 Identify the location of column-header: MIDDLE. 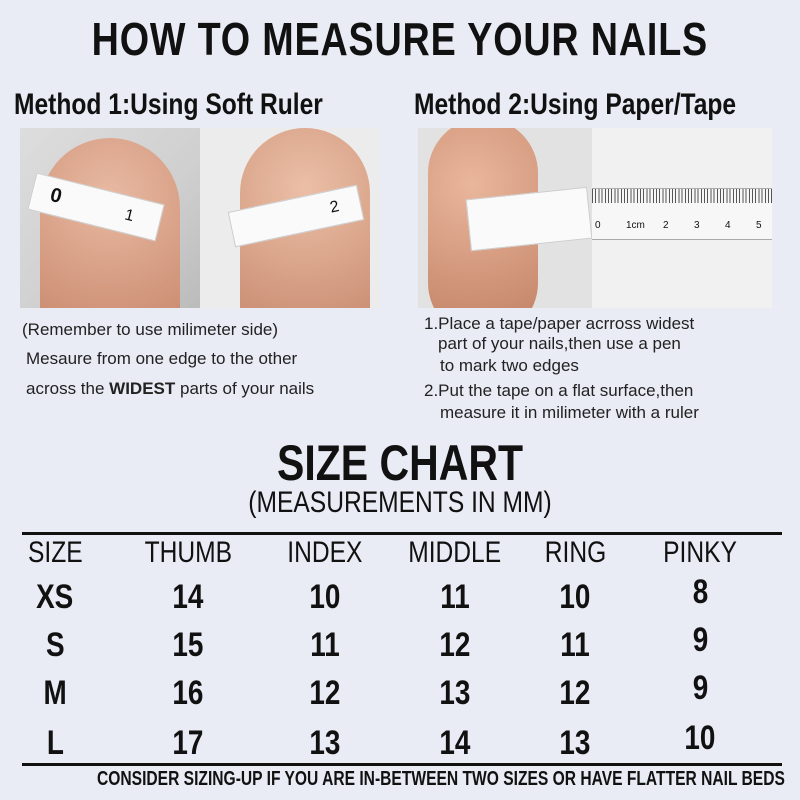
(455, 552).